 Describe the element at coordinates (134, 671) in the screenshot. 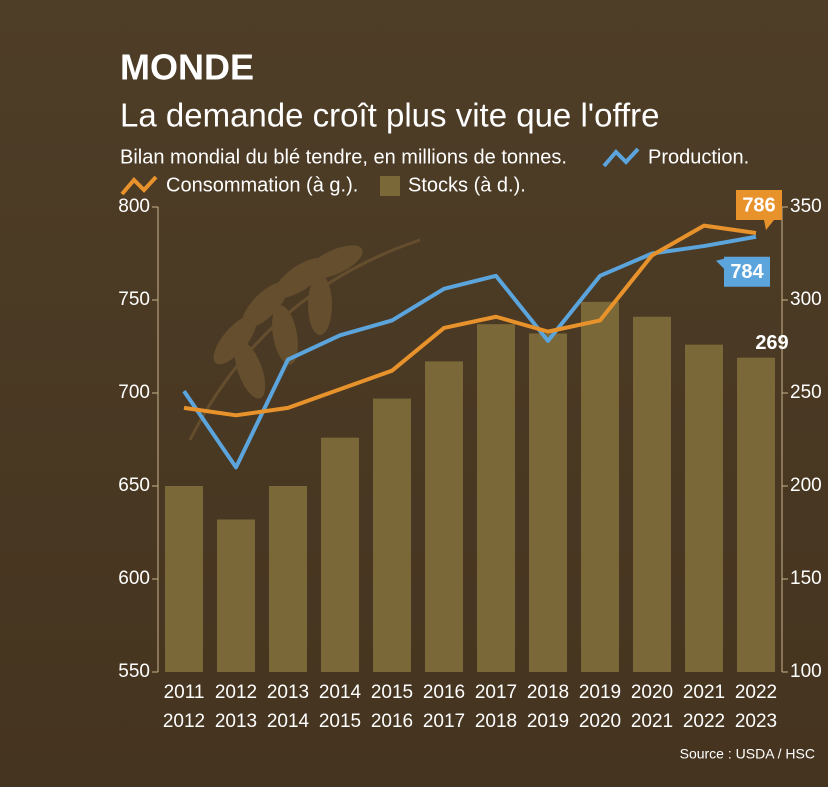

I see `y-tick-label: 550` at that location.